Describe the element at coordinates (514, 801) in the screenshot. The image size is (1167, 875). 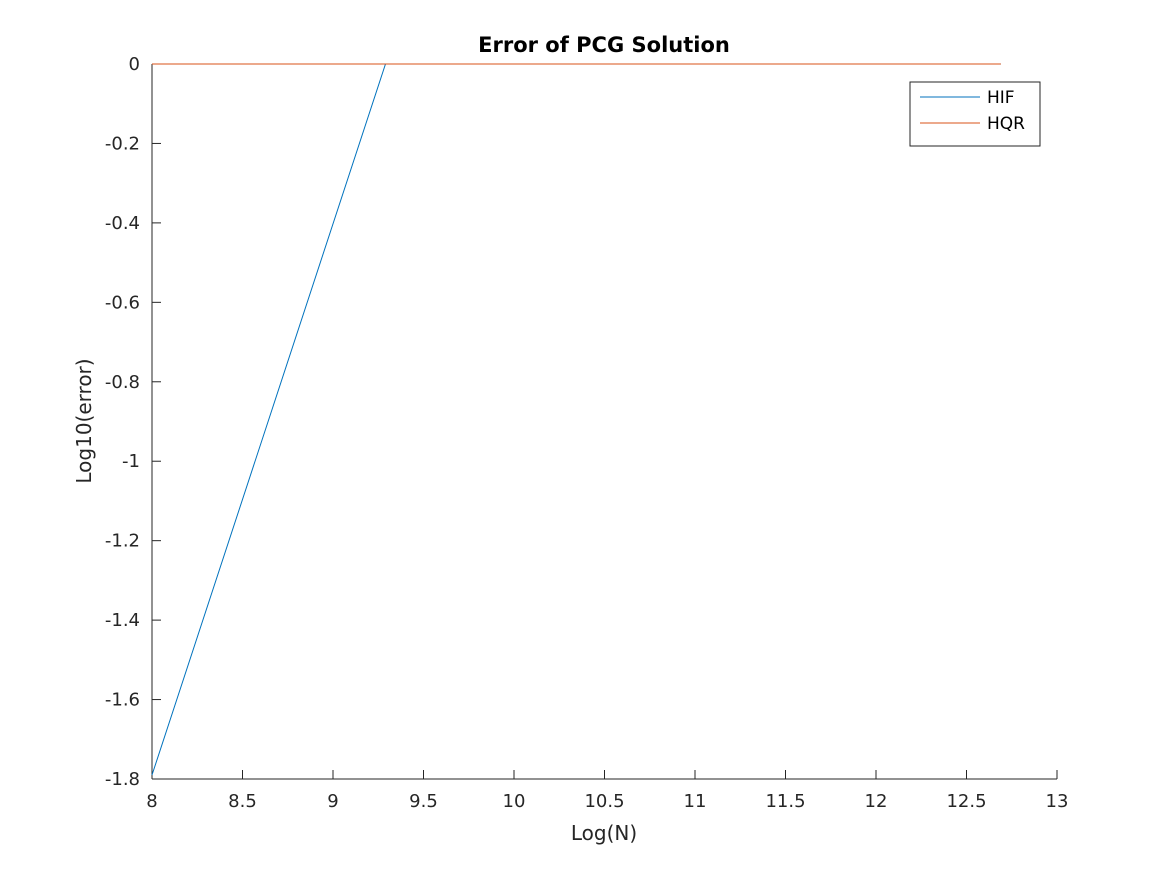
I see `x-tick-label: 10` at that location.